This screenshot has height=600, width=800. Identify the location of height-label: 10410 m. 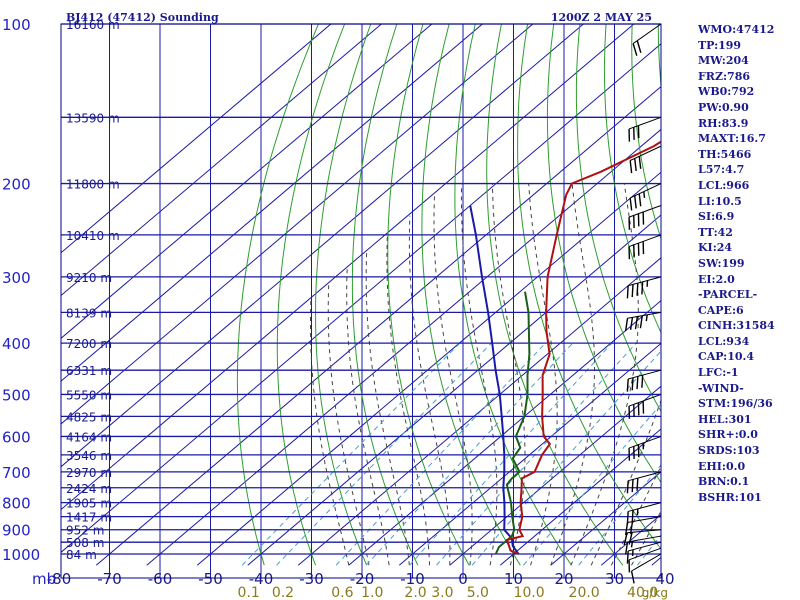
(93, 236).